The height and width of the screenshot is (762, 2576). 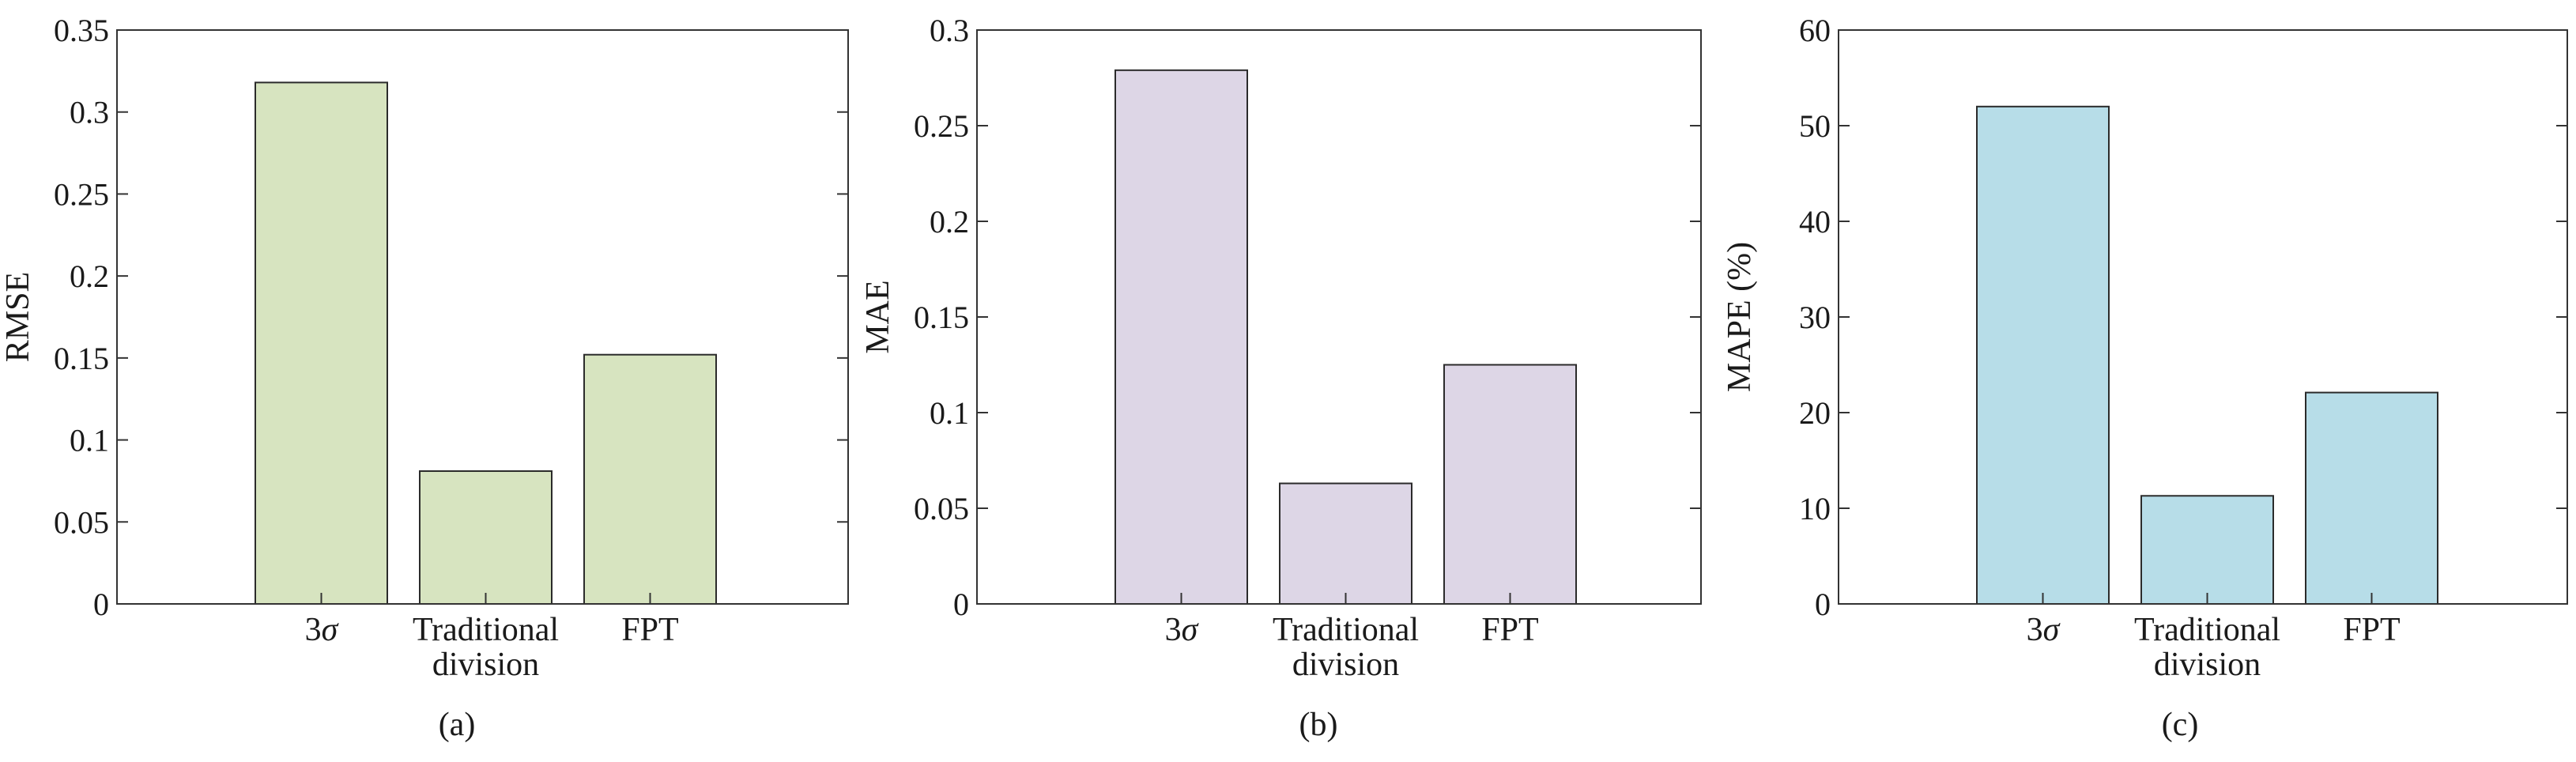 What do you see at coordinates (1815, 413) in the screenshot?
I see `y-tick-label: 20` at bounding box center [1815, 413].